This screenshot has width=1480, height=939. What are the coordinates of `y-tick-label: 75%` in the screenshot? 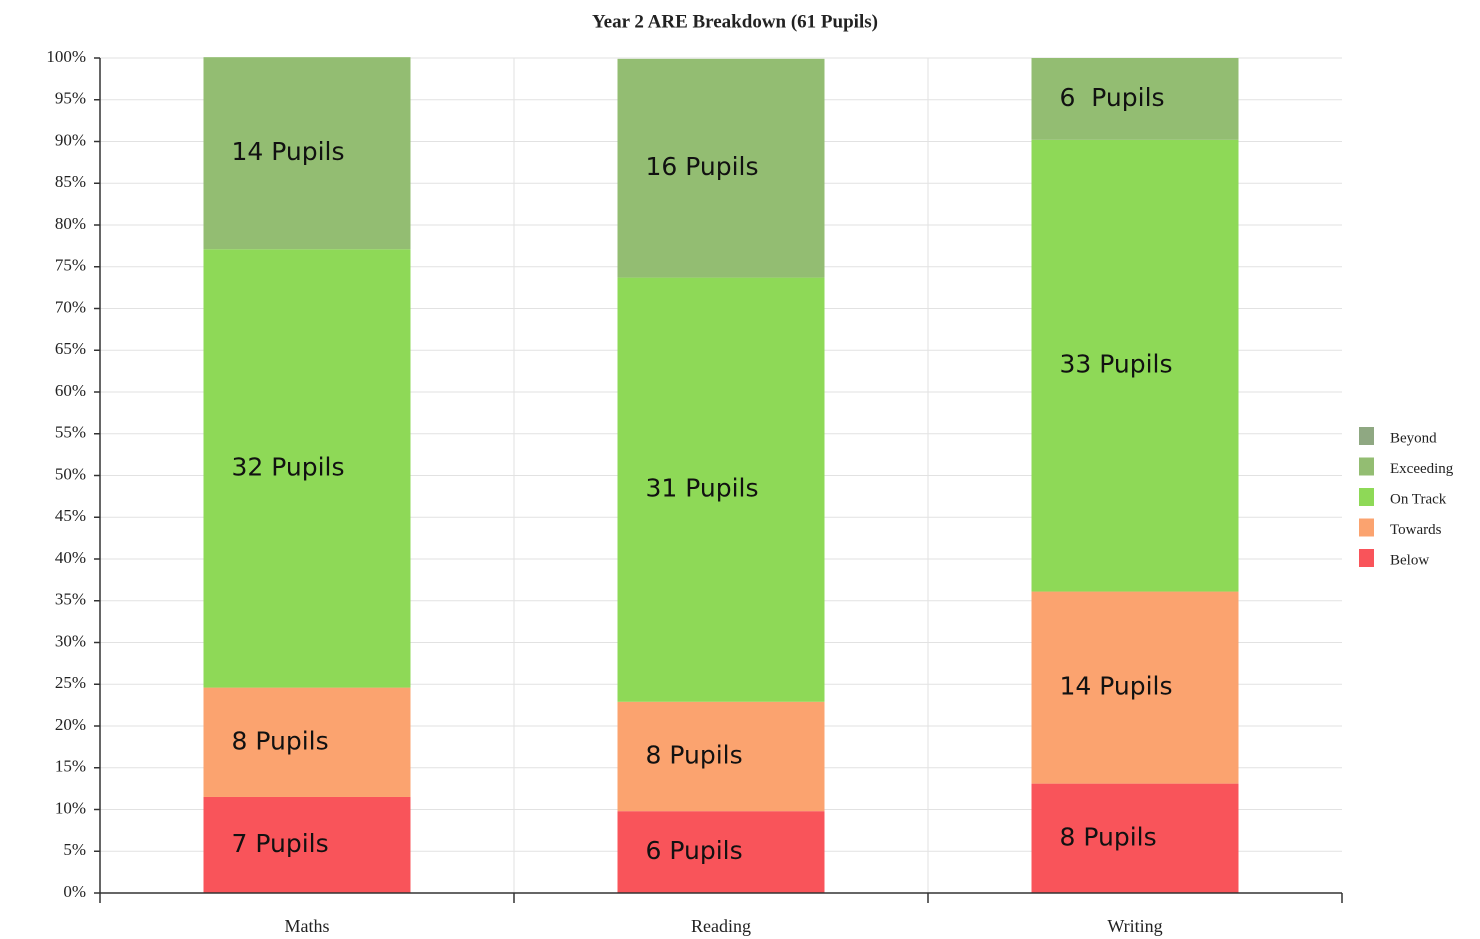 It's located at (70, 265).